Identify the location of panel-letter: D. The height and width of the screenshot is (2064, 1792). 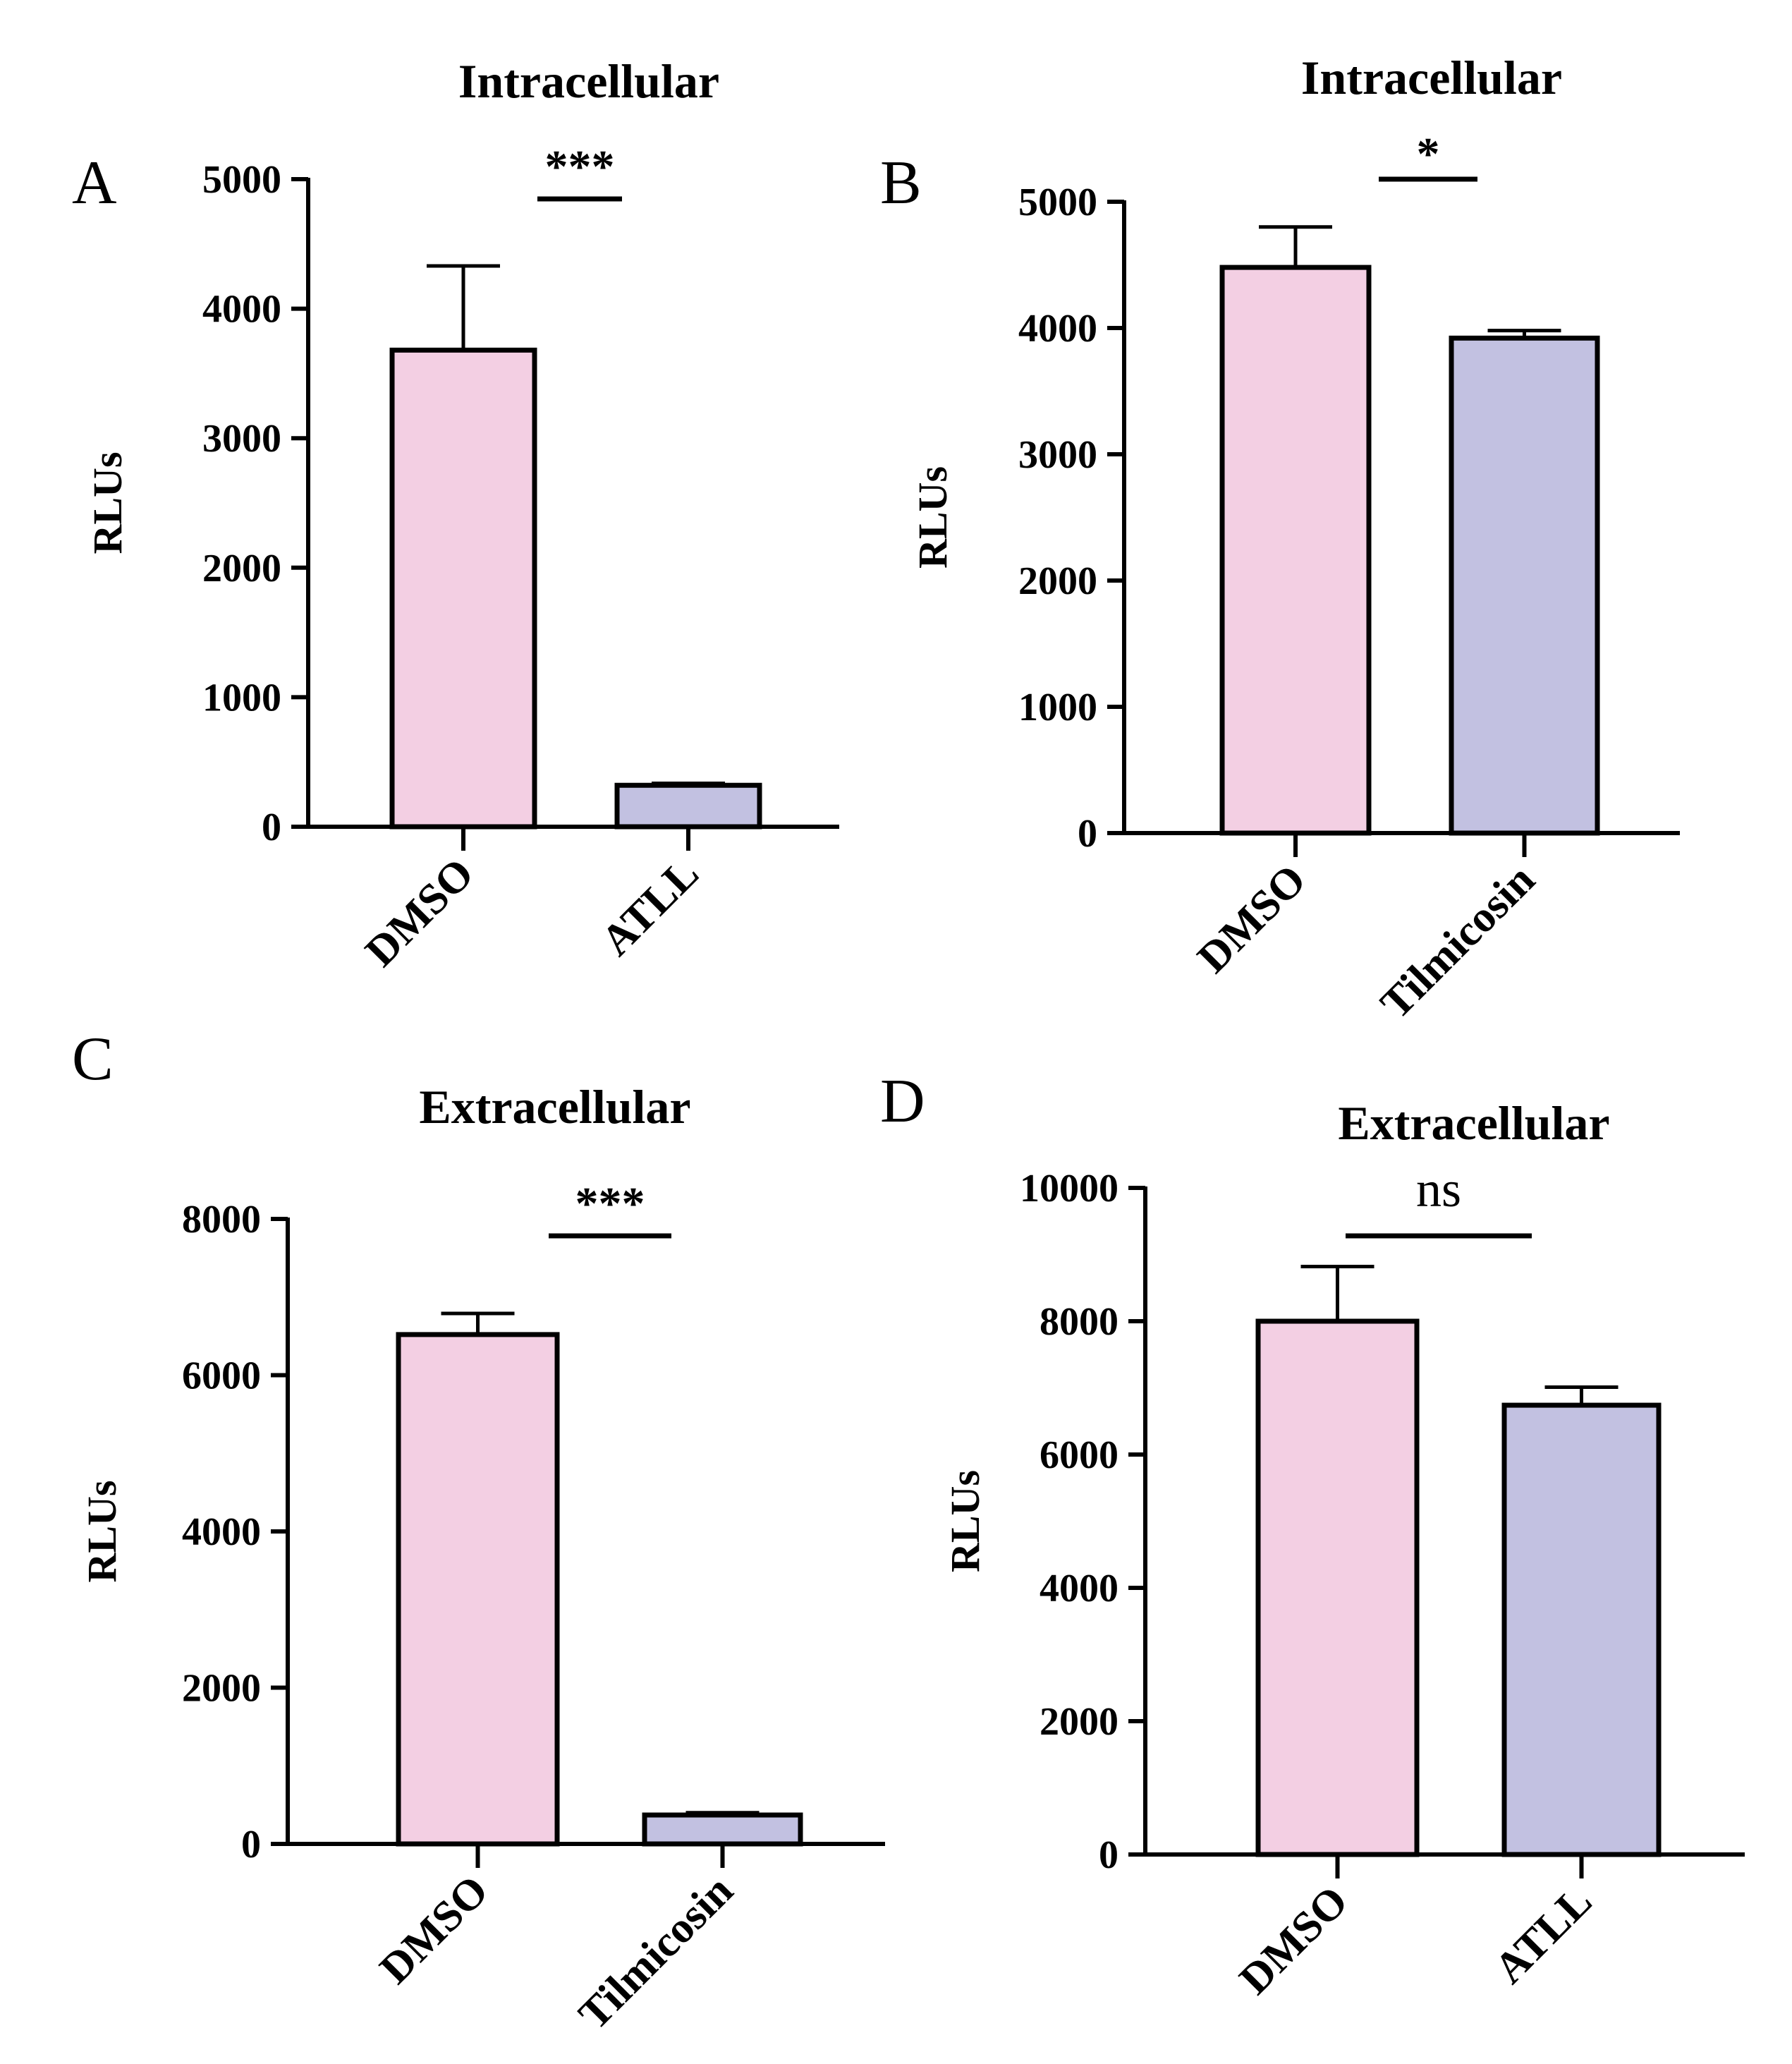
(902, 1101).